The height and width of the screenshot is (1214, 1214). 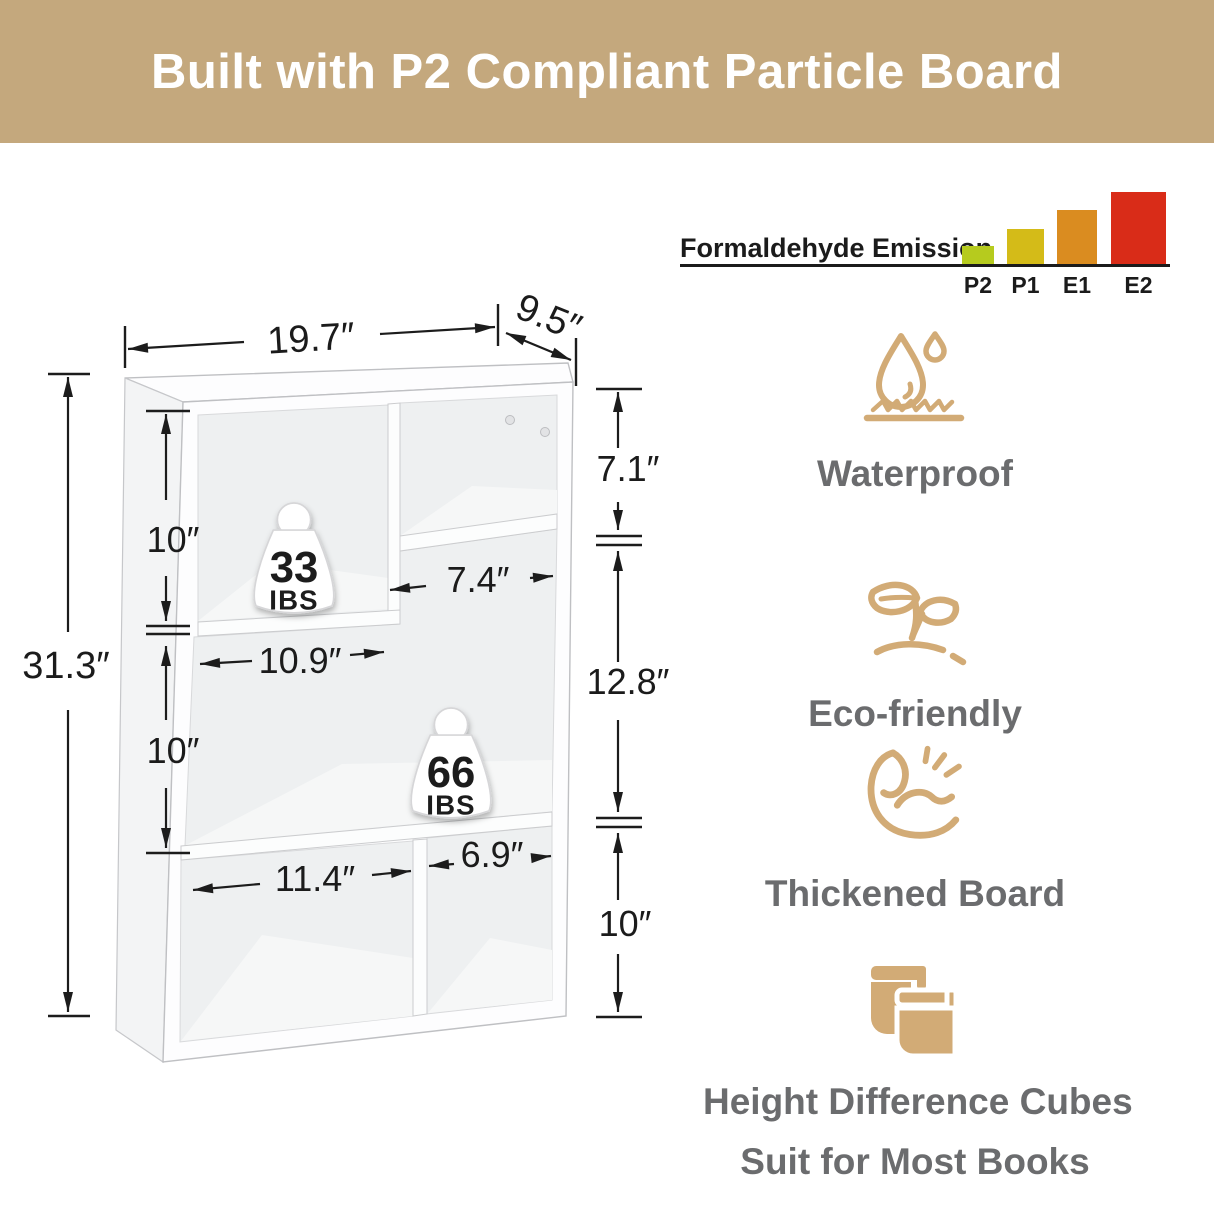 What do you see at coordinates (926, 1023) in the screenshot?
I see `front-book` at bounding box center [926, 1023].